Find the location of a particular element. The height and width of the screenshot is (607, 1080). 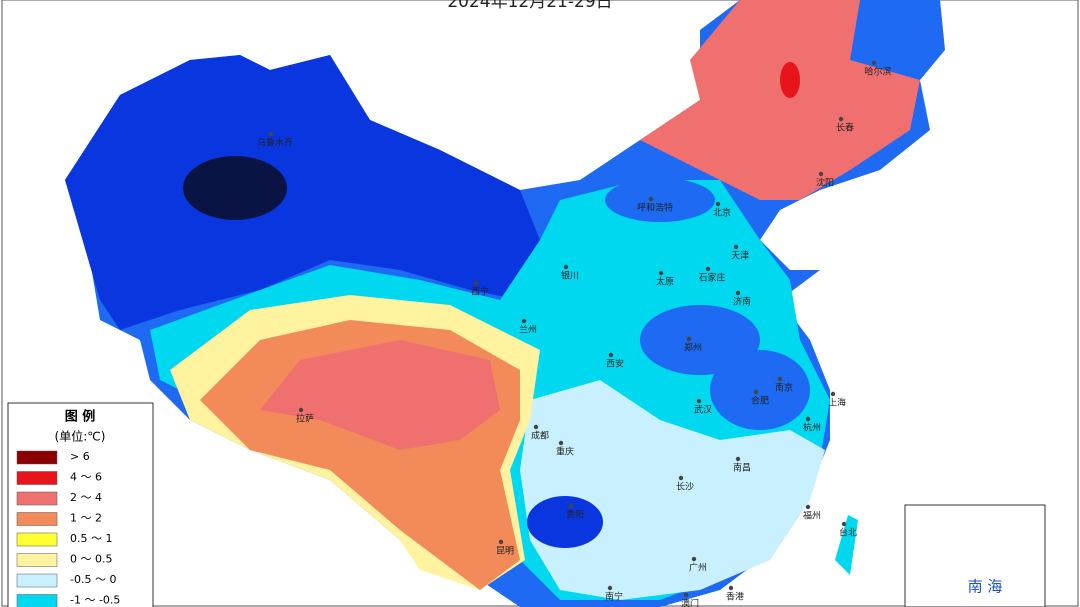

city-label: 台北 is located at coordinates (848, 533).